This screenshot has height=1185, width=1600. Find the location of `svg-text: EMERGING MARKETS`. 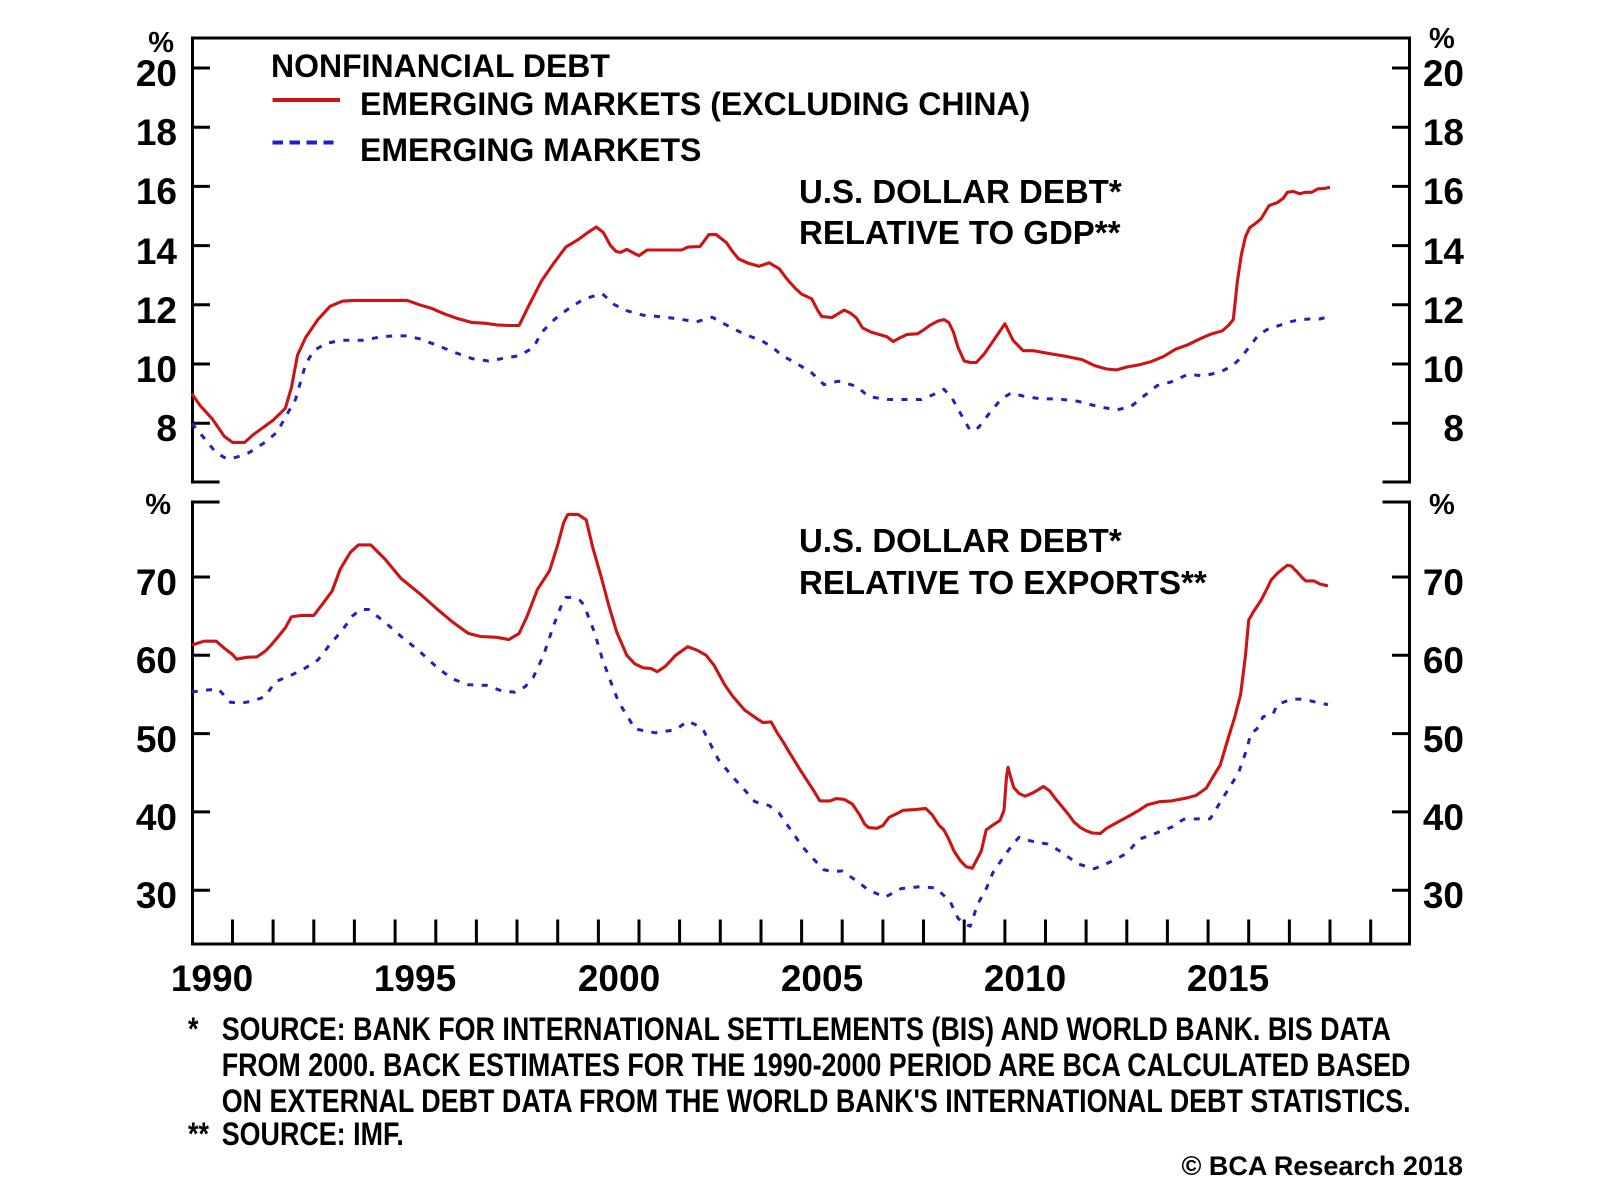

svg-text: EMERGING MARKETS is located at coordinates (530, 150).